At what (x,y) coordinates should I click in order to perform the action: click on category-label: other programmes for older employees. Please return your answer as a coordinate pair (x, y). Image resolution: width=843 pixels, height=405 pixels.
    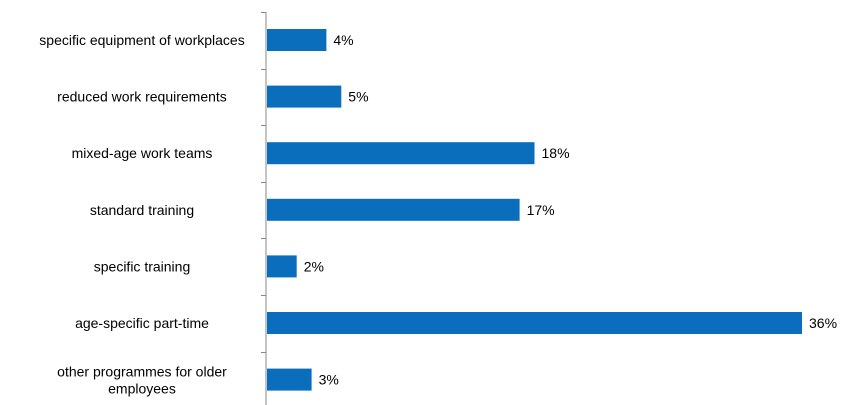
    Looking at the image, I should click on (142, 380).